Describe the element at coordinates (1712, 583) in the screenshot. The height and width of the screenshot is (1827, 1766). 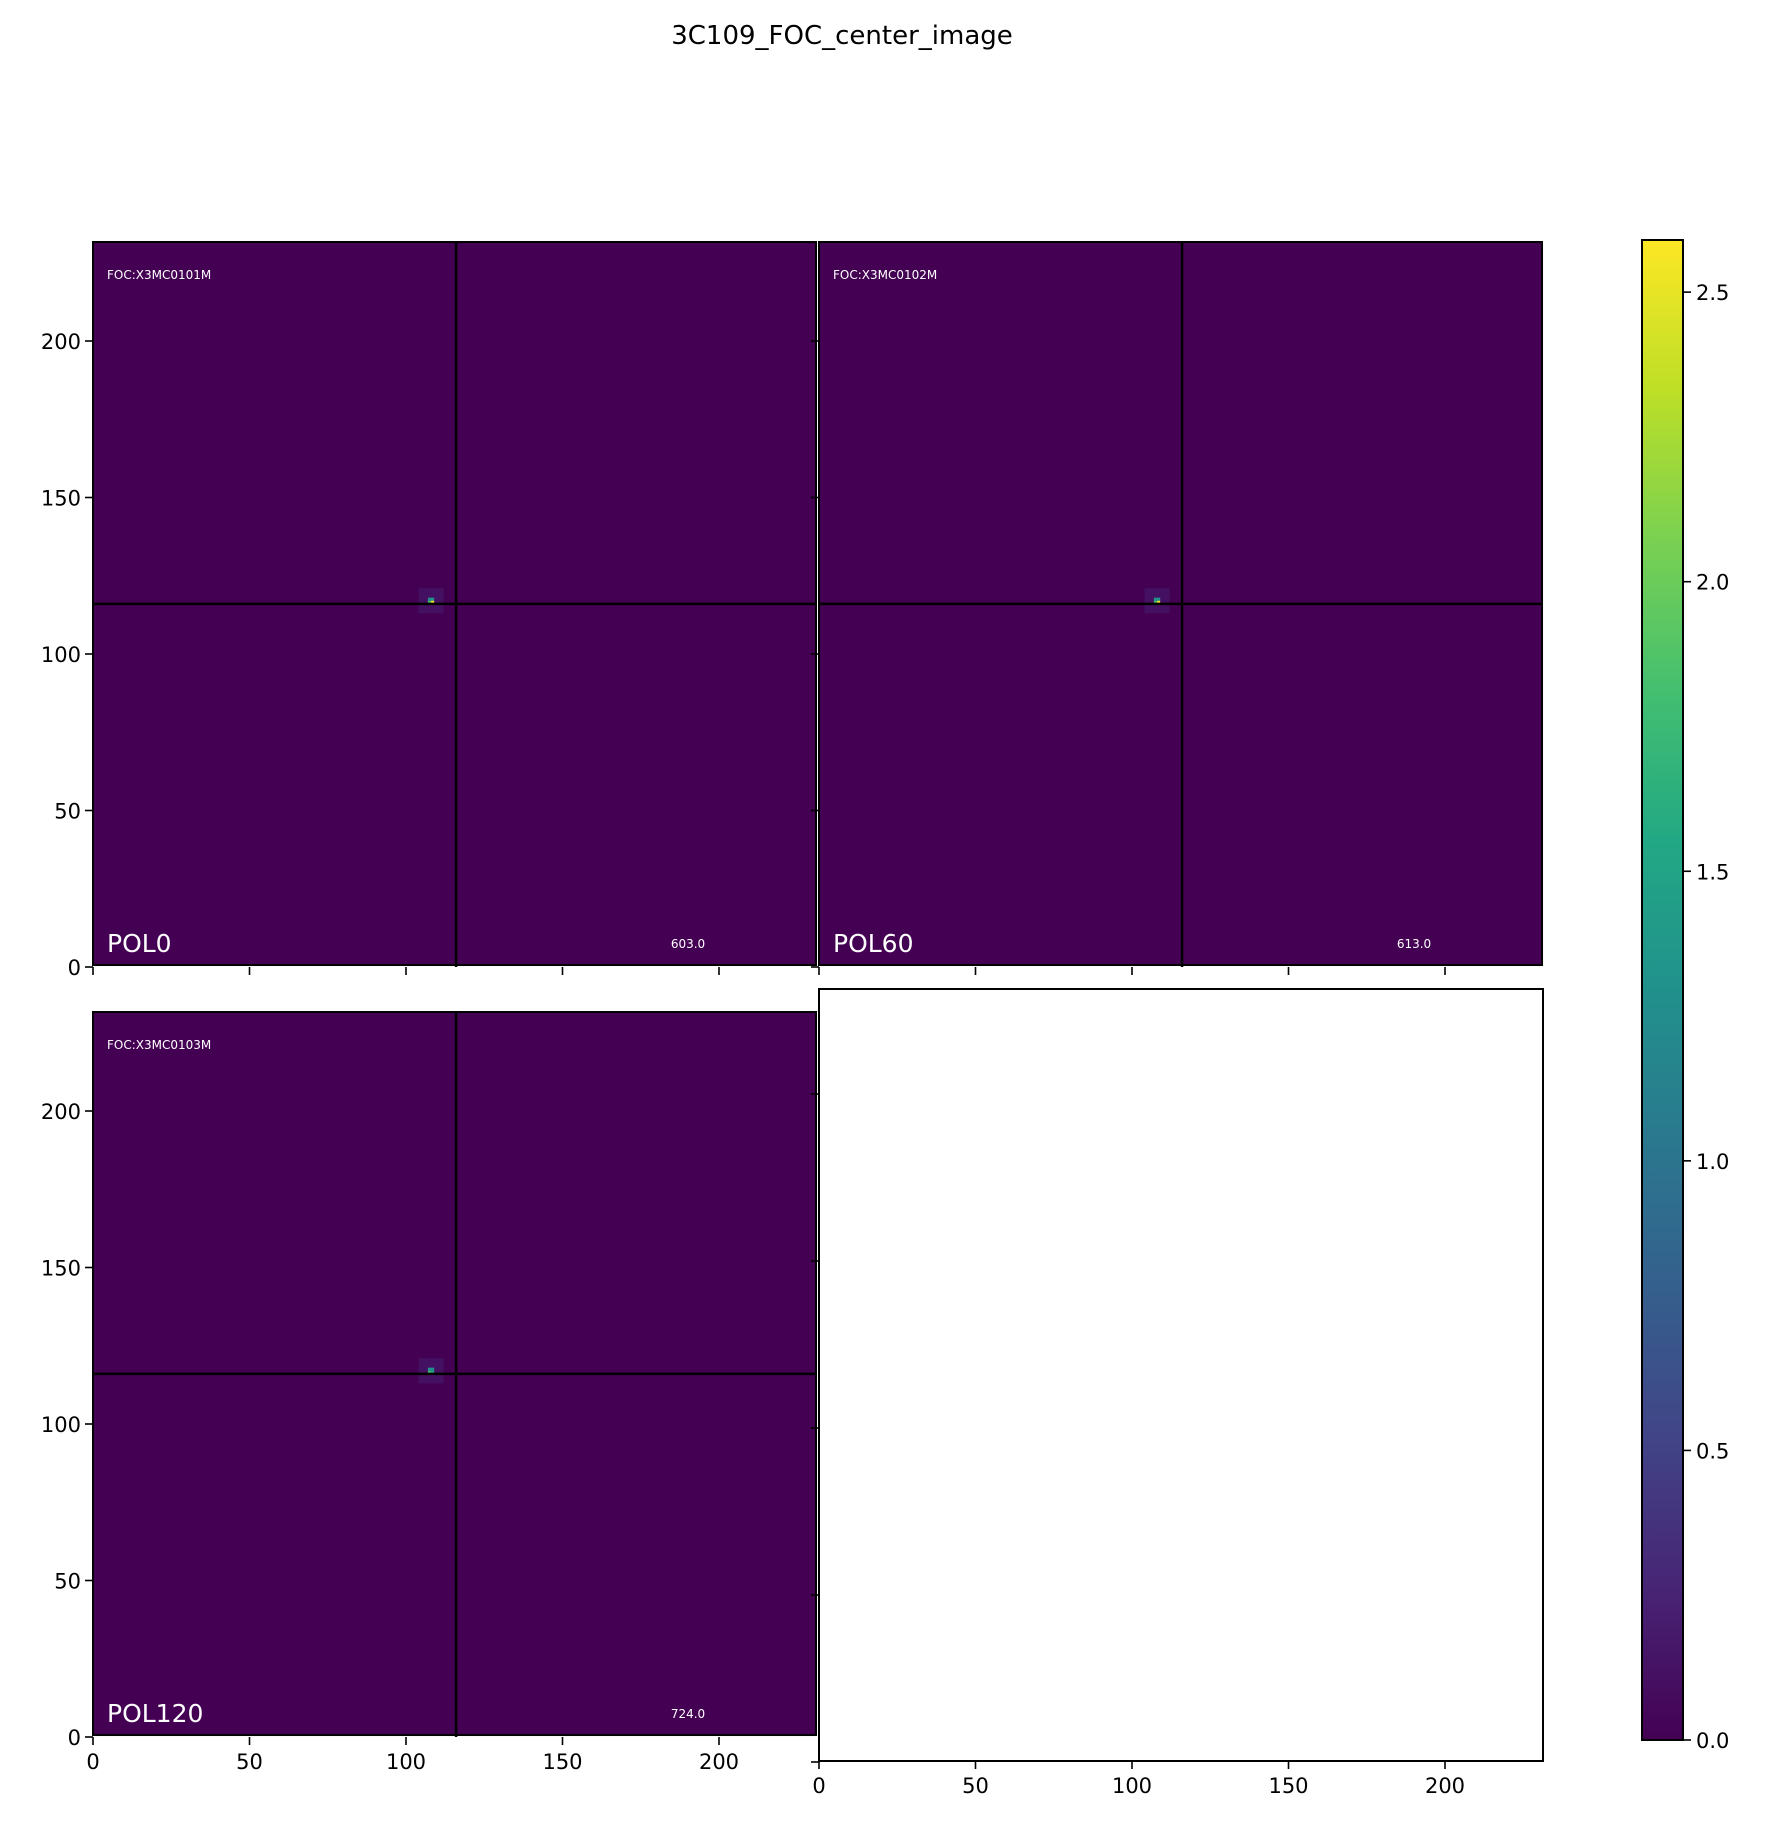
I see `colorbar-tick-label: 2.0` at that location.